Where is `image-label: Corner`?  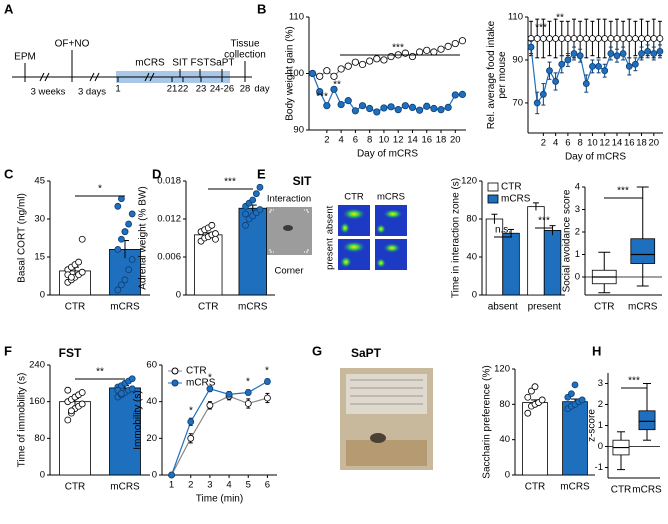
image-label: Corner is located at coordinates (288, 271).